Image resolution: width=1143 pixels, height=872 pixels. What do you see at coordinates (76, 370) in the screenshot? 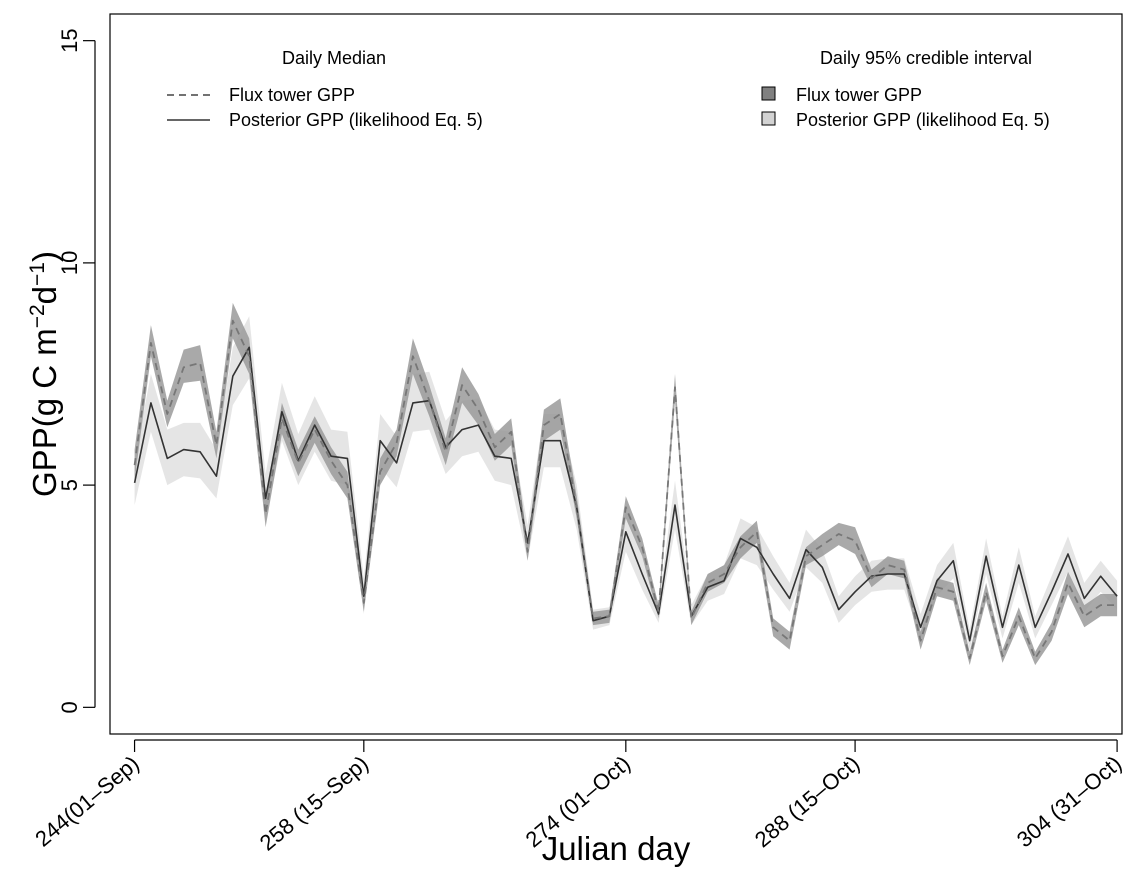
I see `y-axis: 0 5 10 15` at bounding box center [76, 370].